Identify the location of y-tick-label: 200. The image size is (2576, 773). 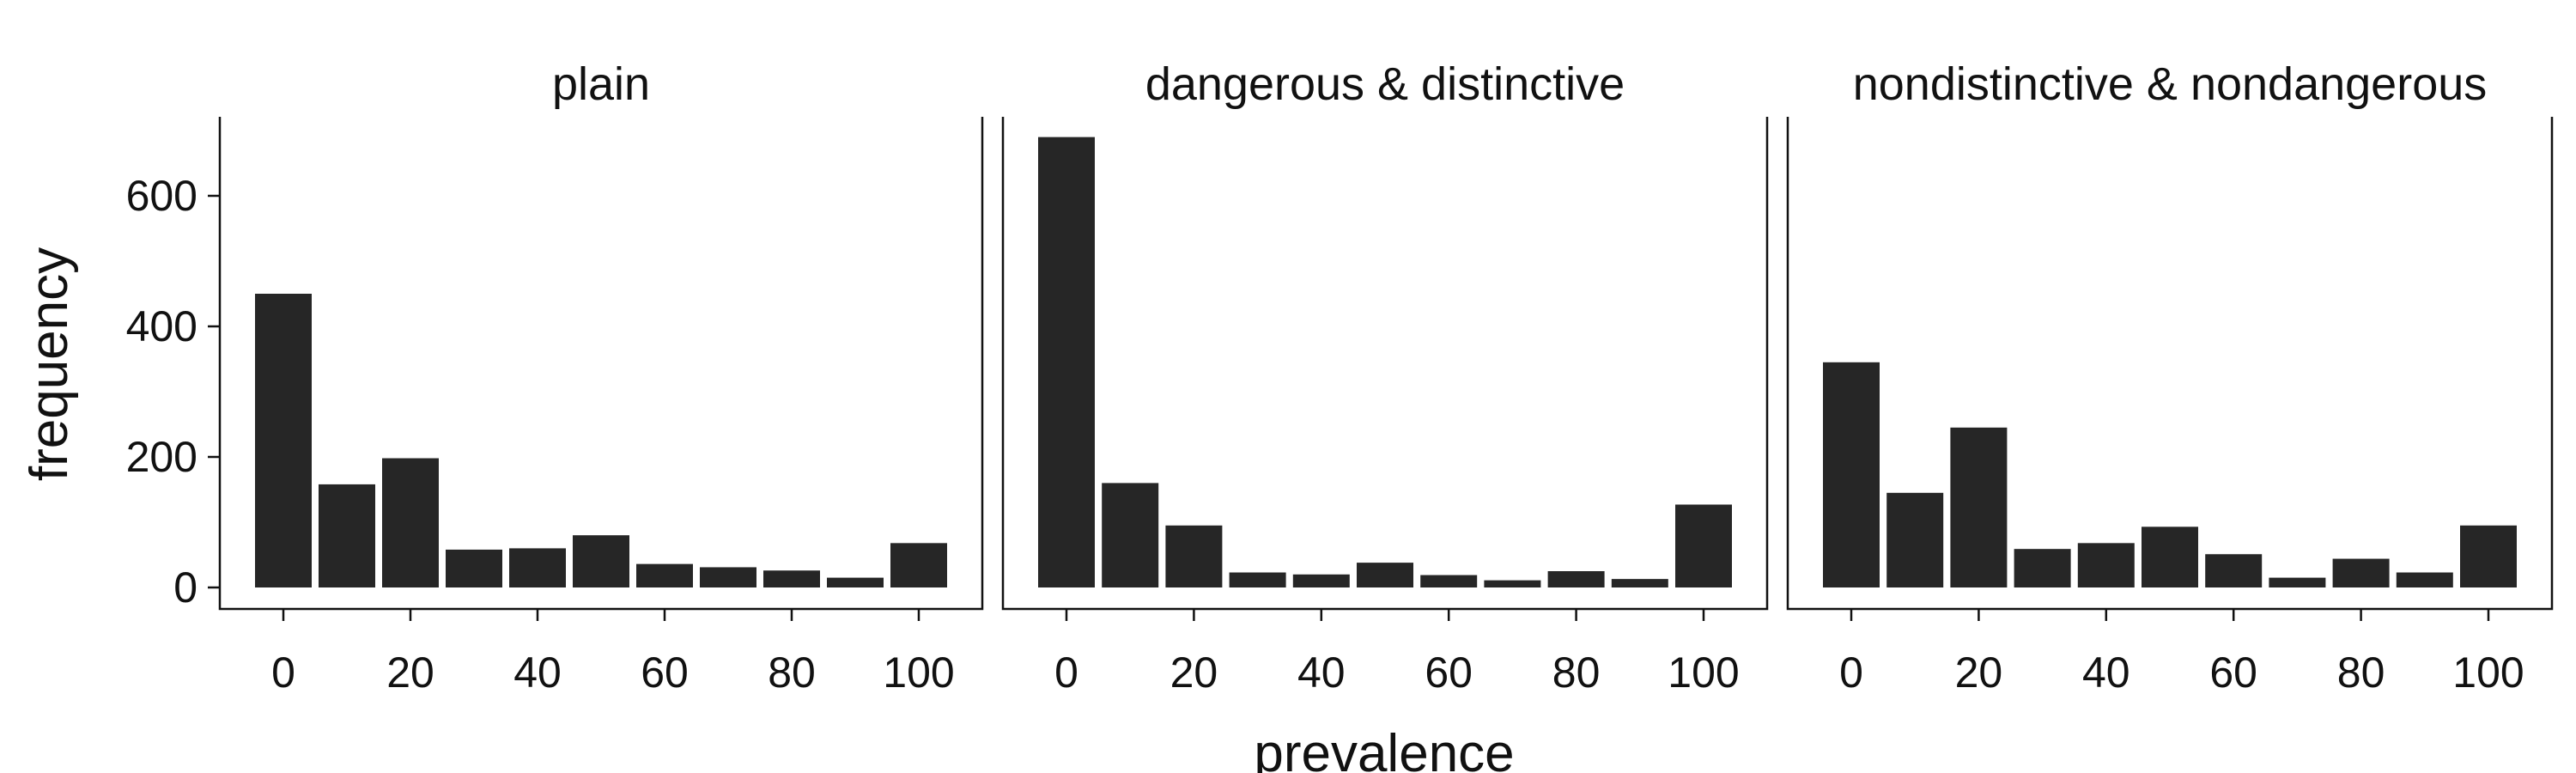
(161, 457).